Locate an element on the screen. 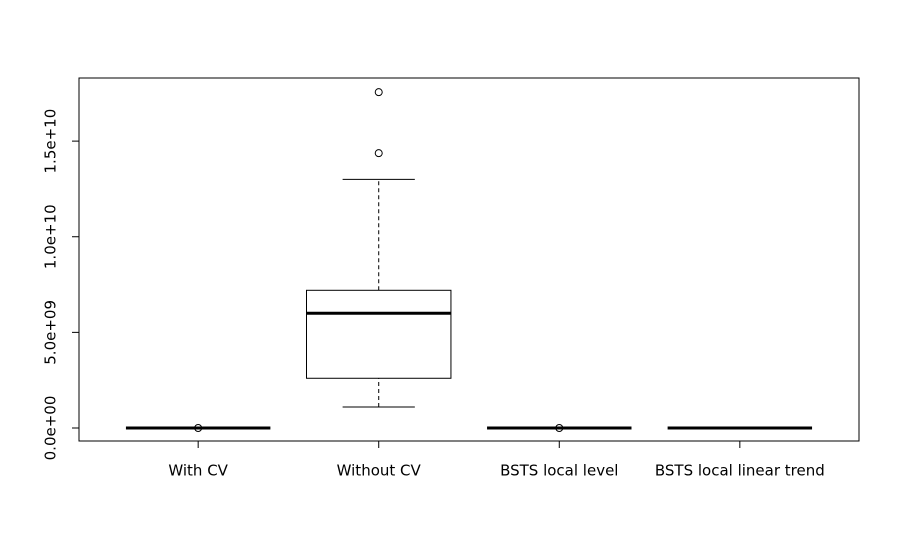  y-tick-label: 0.0e+00 is located at coordinates (51, 428).